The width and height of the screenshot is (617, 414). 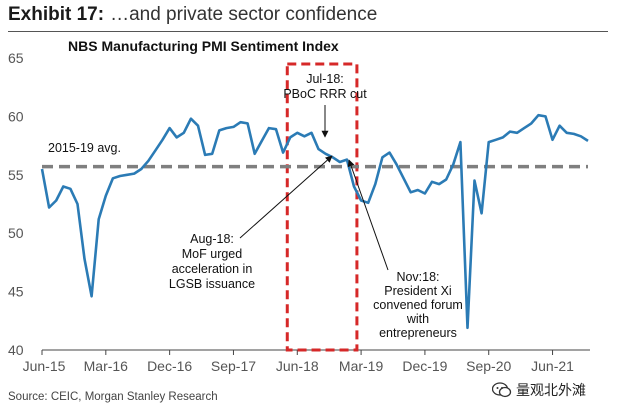 I want to click on y-tick-label: 60, so click(x=16, y=116).